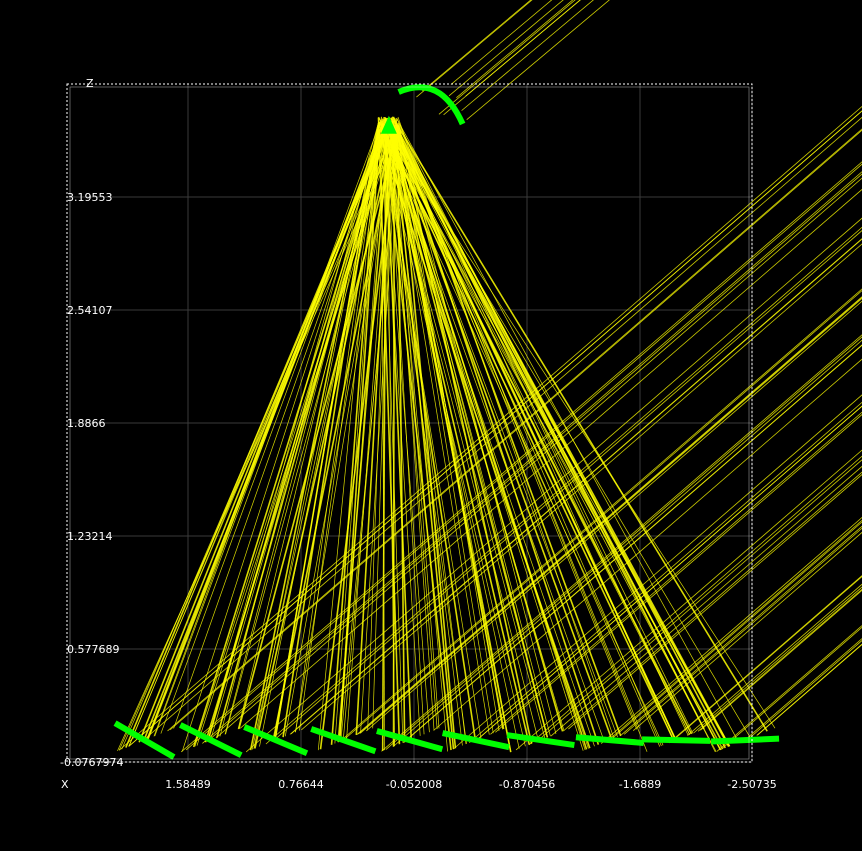 Image resolution: width=862 pixels, height=851 pixels. Describe the element at coordinates (388, 124) in the screenshot. I see `receiver` at that location.